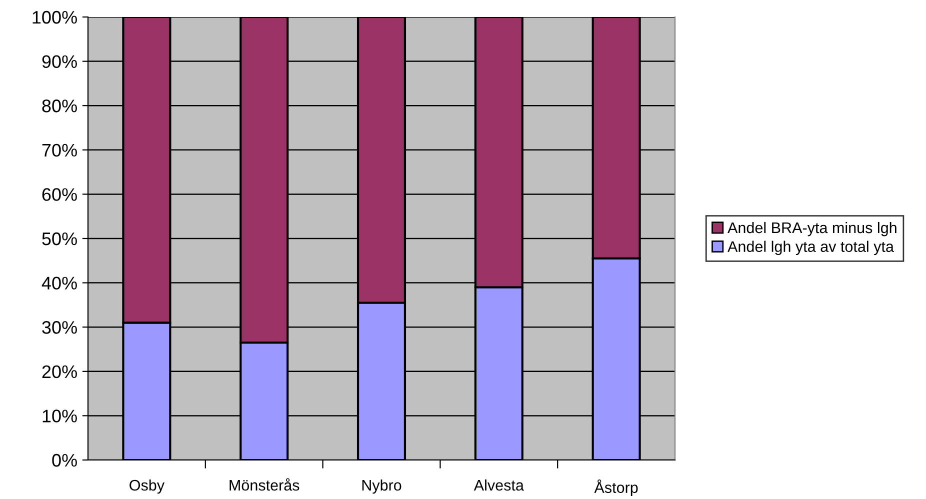  Describe the element at coordinates (382, 486) in the screenshot. I see `x-tick-label: Nybro` at that location.